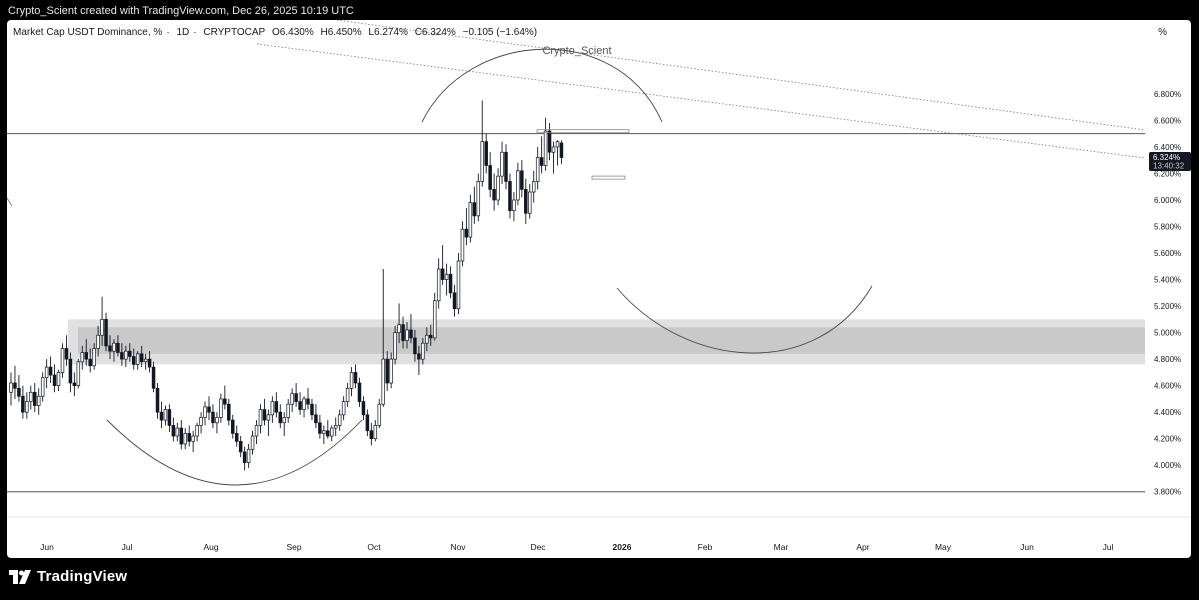  What do you see at coordinates (374, 547) in the screenshot?
I see `x-tick-label: Oct` at bounding box center [374, 547].